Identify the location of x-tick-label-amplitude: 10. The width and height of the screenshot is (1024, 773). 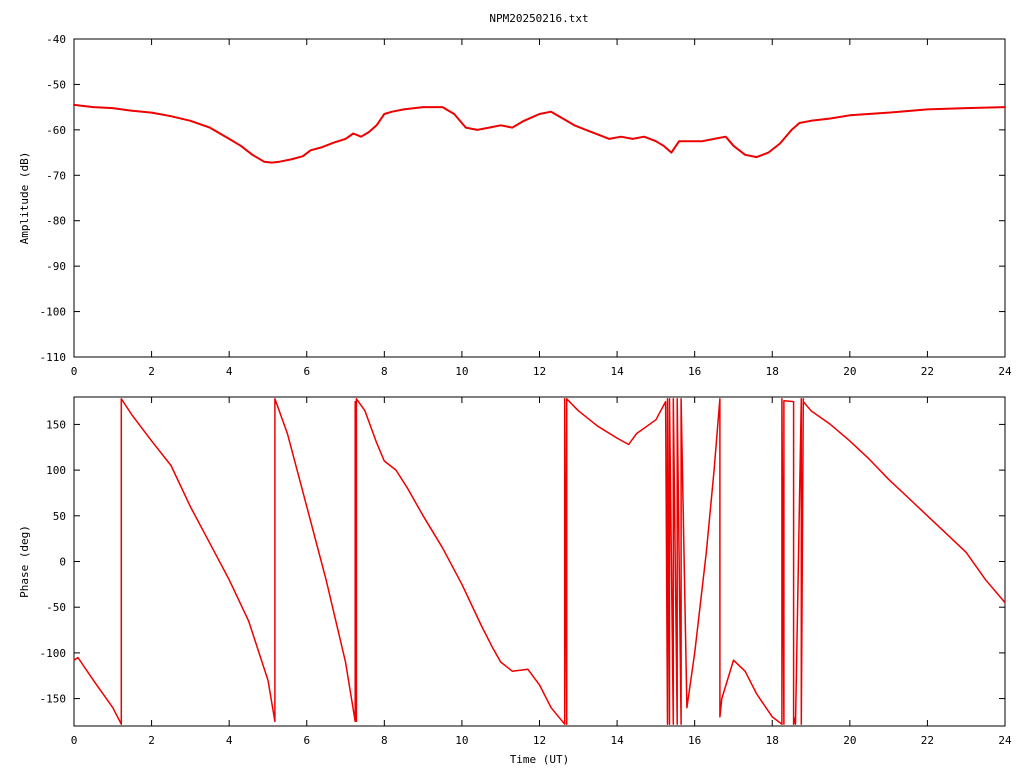
(461, 371).